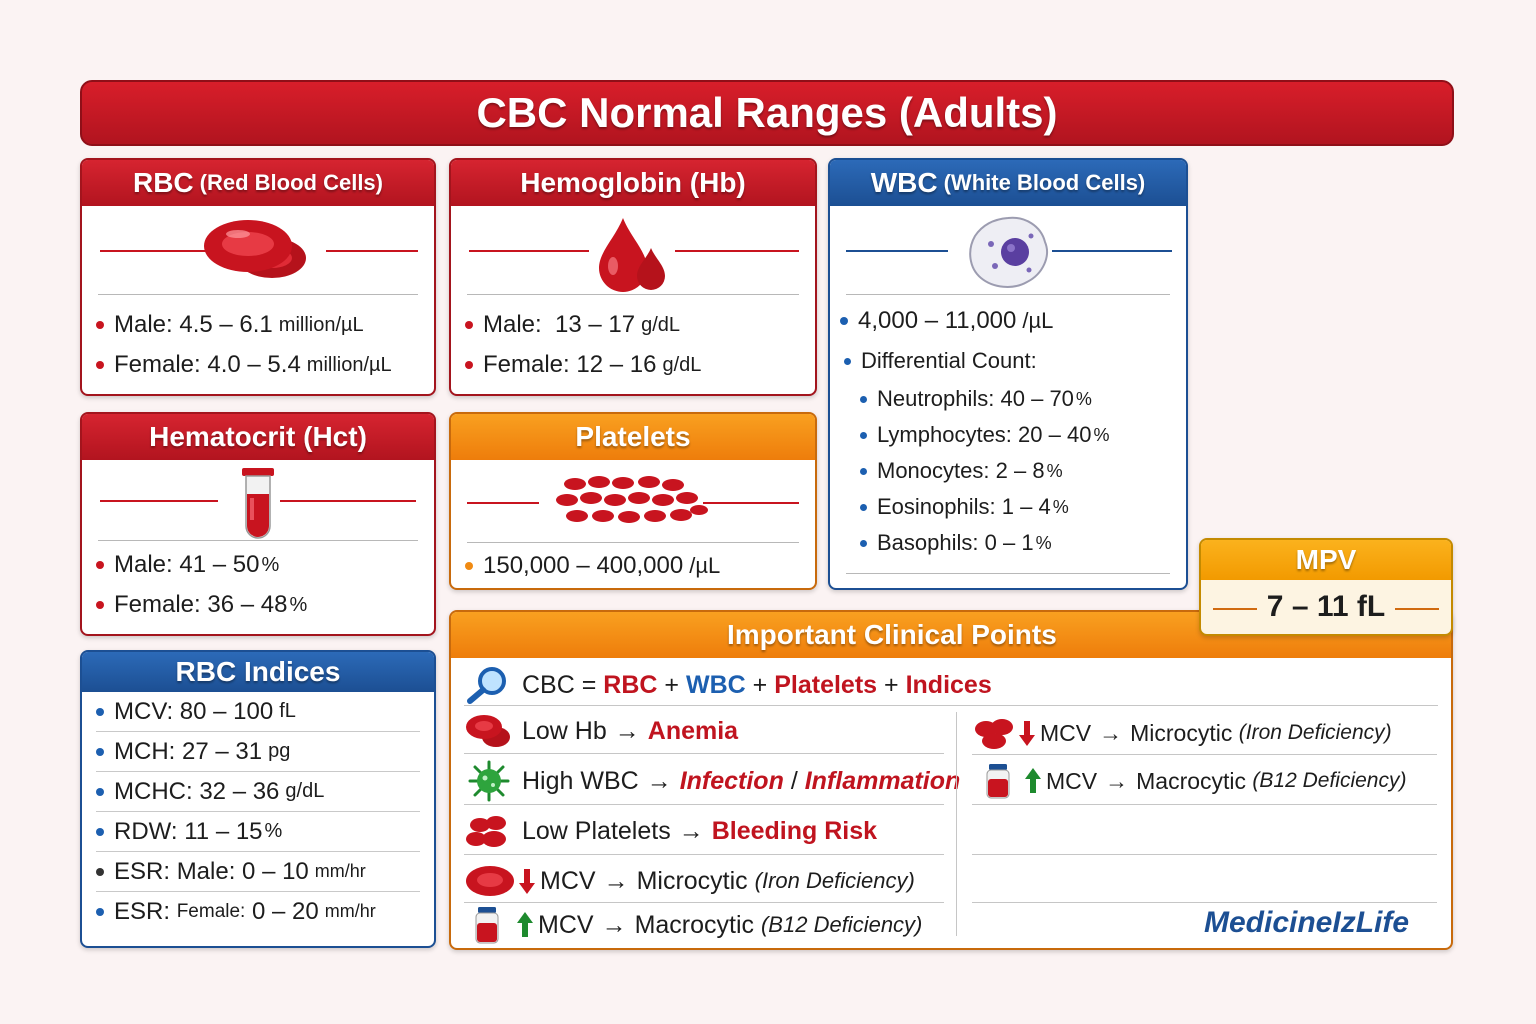 The height and width of the screenshot is (1024, 1536). Describe the element at coordinates (258, 872) in the screenshot. I see `index-row-esr-male: ESR: Male: 0 – 10 mm/hr` at that location.